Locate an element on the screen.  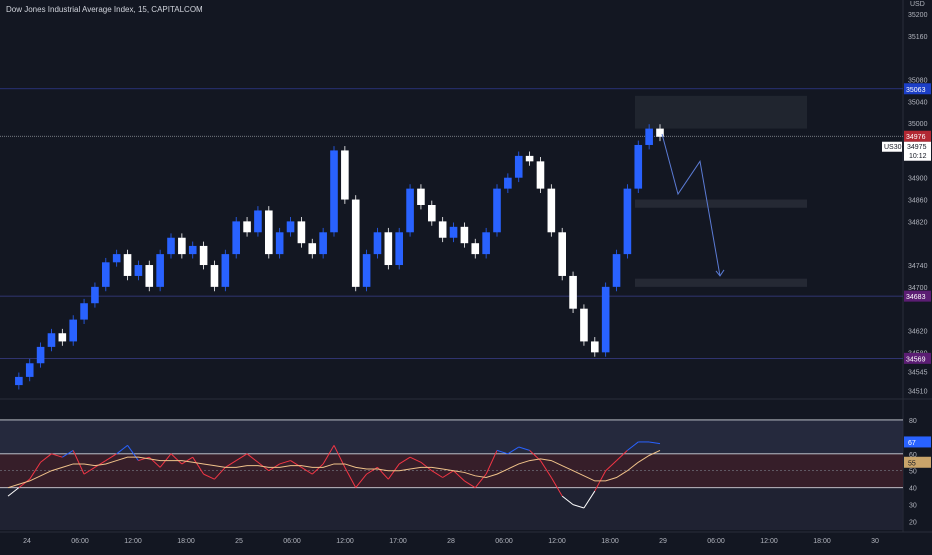
mid-level-badge-bg is located at coordinates (917, 296).